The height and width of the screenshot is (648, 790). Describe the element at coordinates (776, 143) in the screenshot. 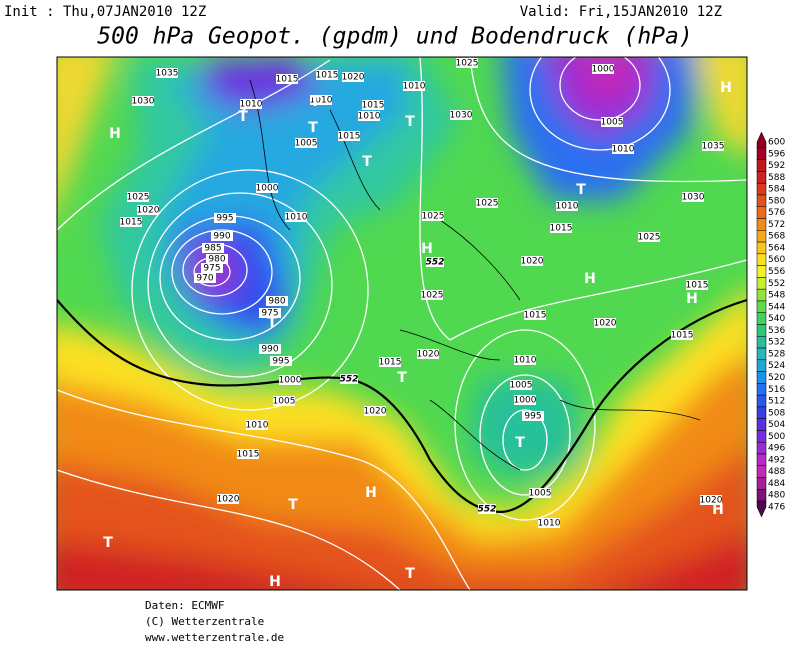

I see `colorbar-label: 600` at that location.